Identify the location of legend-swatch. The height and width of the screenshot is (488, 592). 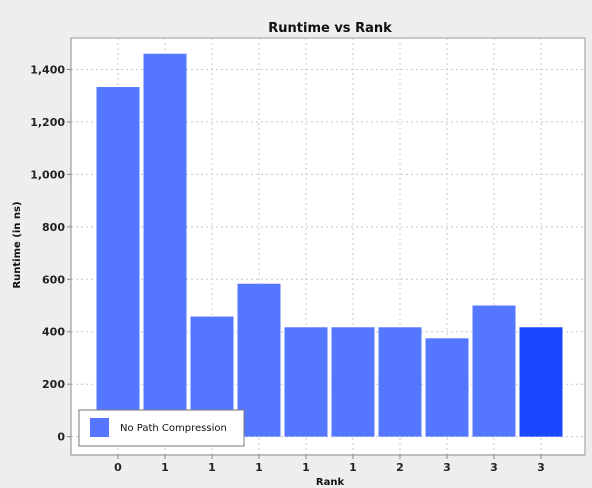
(99, 427).